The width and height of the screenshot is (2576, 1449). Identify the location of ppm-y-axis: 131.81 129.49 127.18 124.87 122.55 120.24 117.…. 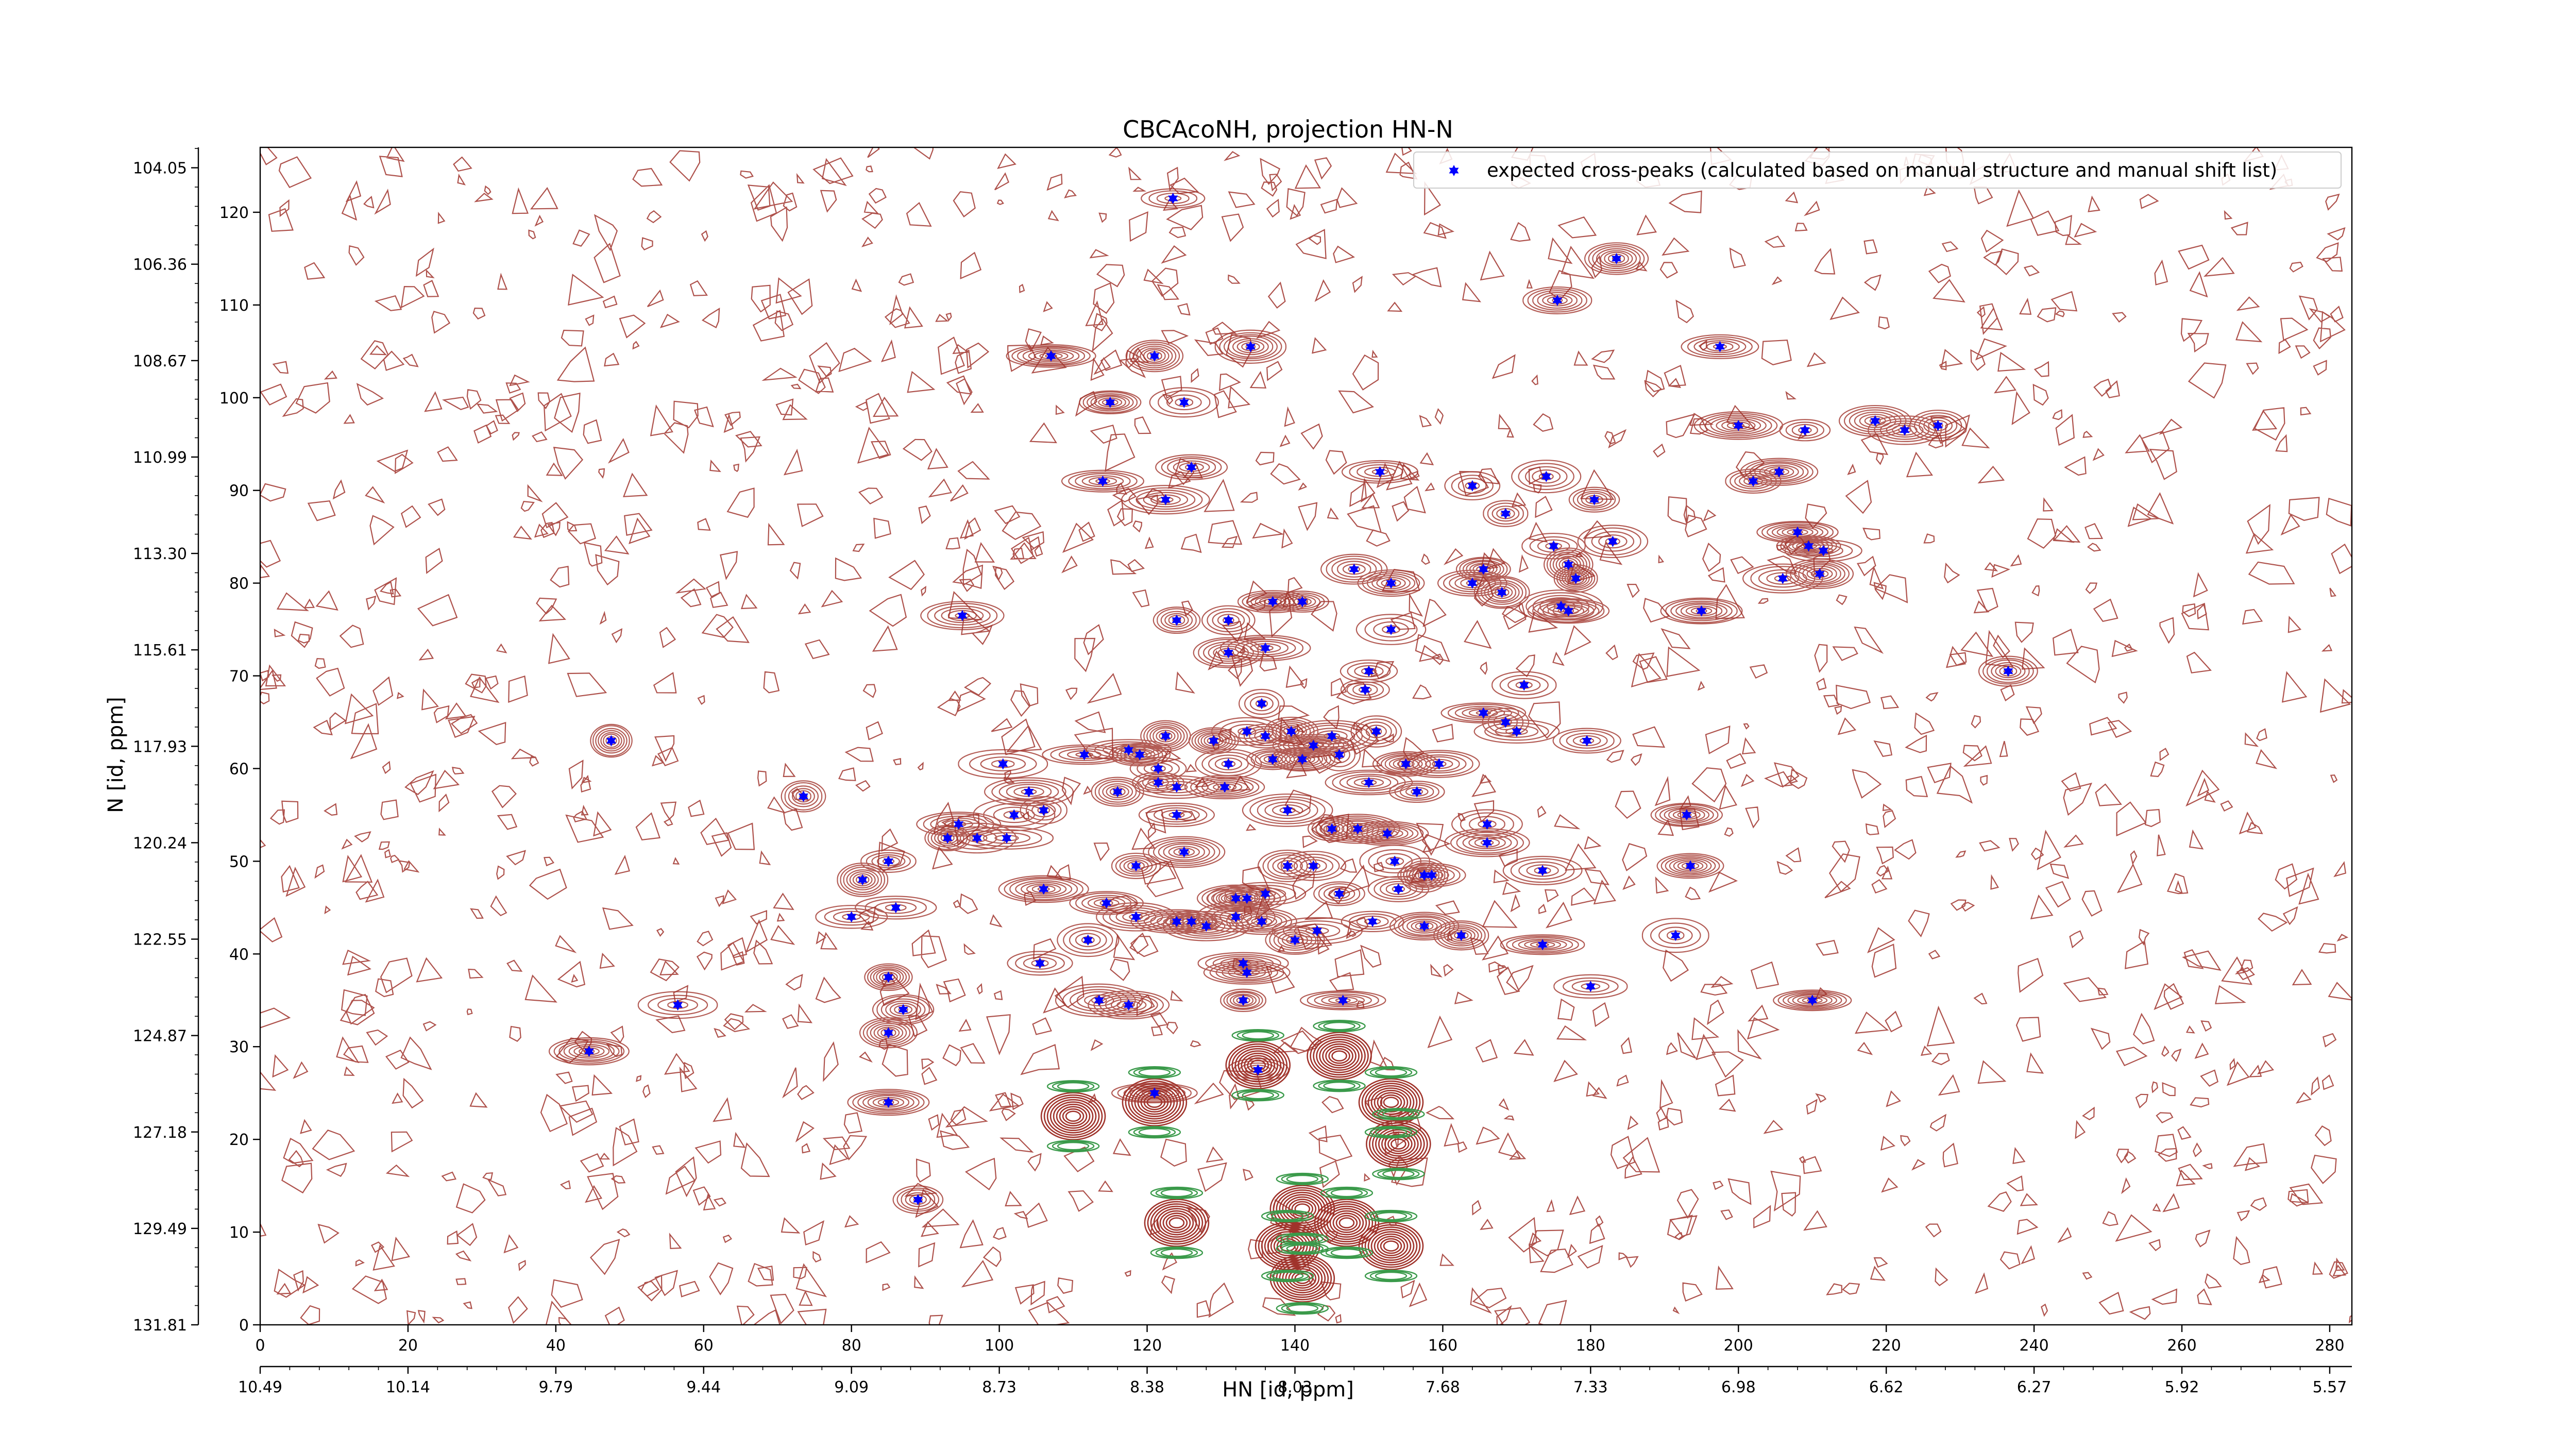
(166, 741).